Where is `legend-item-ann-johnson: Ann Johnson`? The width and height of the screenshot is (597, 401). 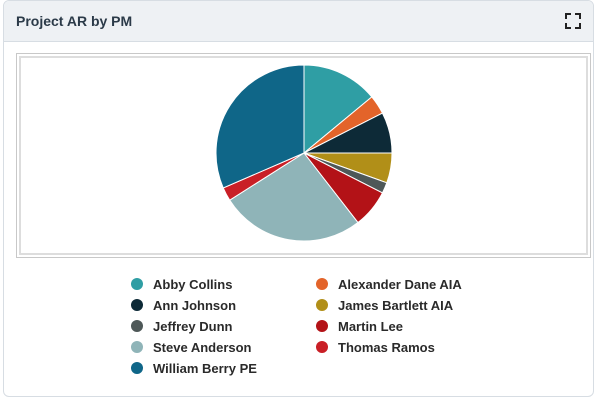
legend-item-ann-johnson: Ann Johnson is located at coordinates (183, 305).